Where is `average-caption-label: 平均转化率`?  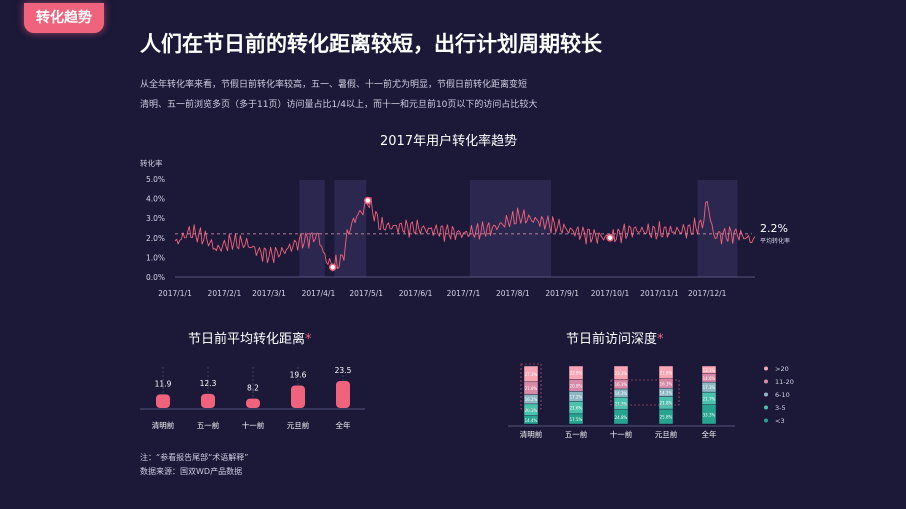
average-caption-label: 平均转化率 is located at coordinates (775, 241).